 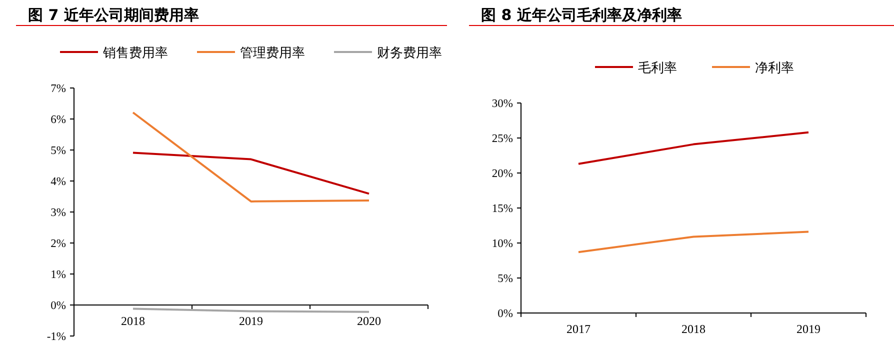 What do you see at coordinates (774, 68) in the screenshot?
I see `legend-label: 净利率` at bounding box center [774, 68].